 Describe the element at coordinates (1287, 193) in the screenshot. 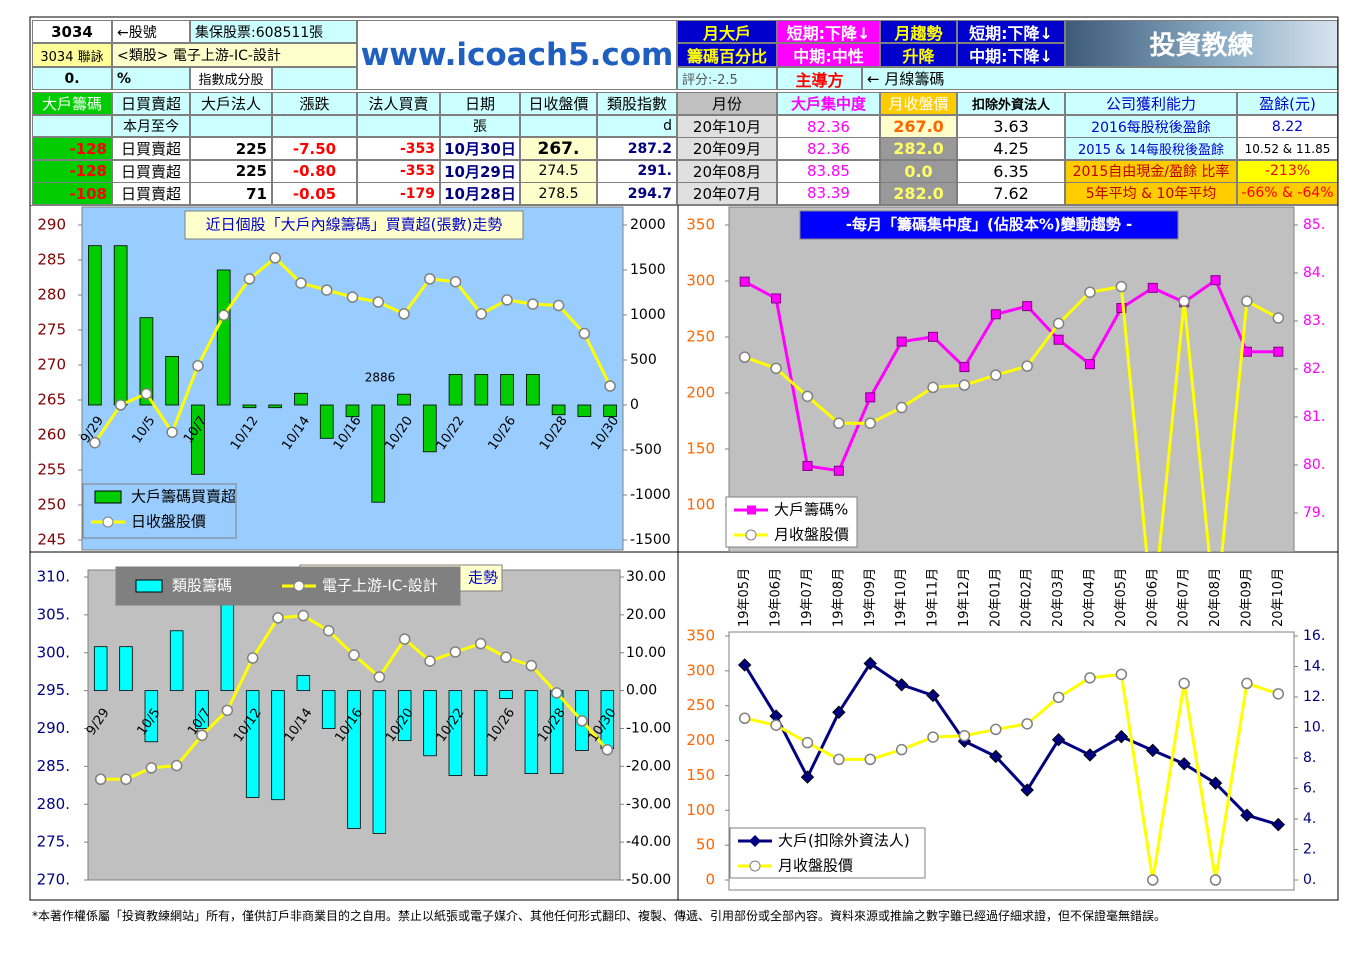

I see `table-cell: -66% & -64%` at that location.